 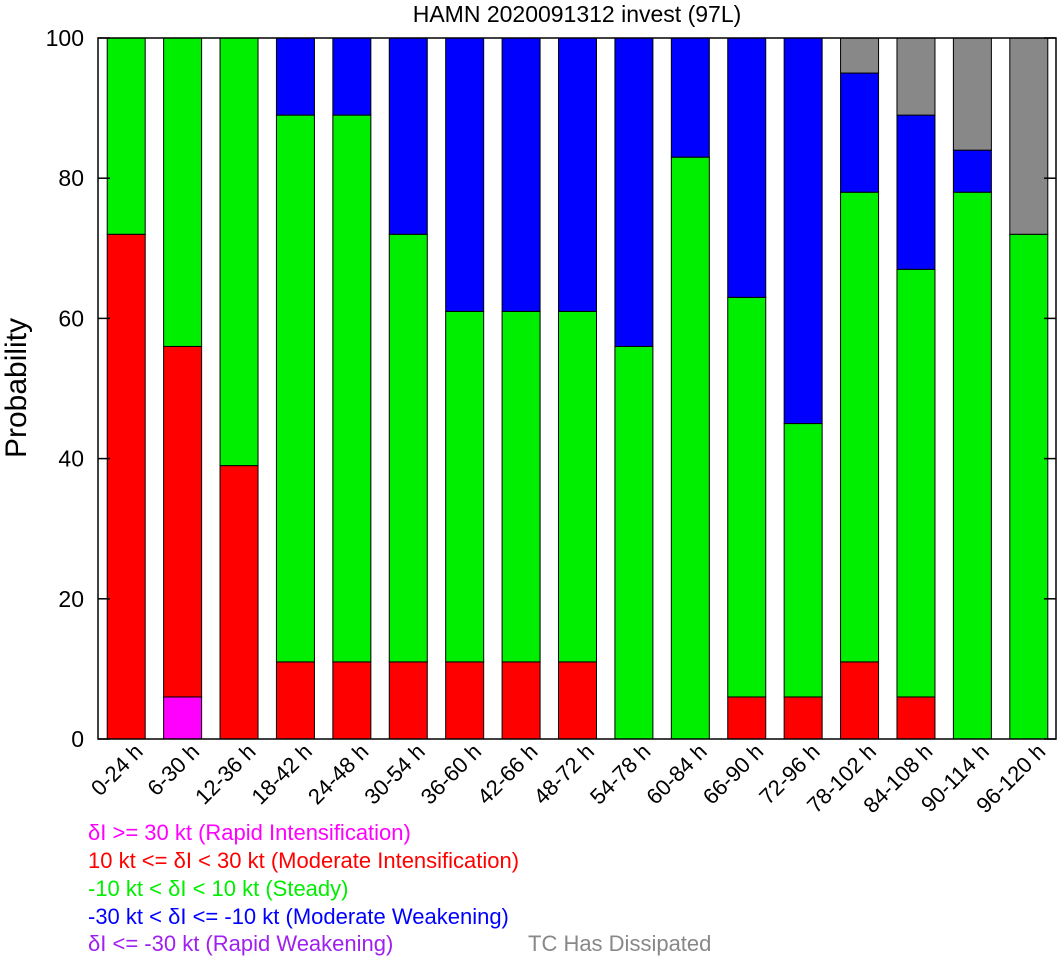 I want to click on legend-entry-rapid-intensification: δI >= 30 kt (Rapid Intensification), so click(x=249, y=832).